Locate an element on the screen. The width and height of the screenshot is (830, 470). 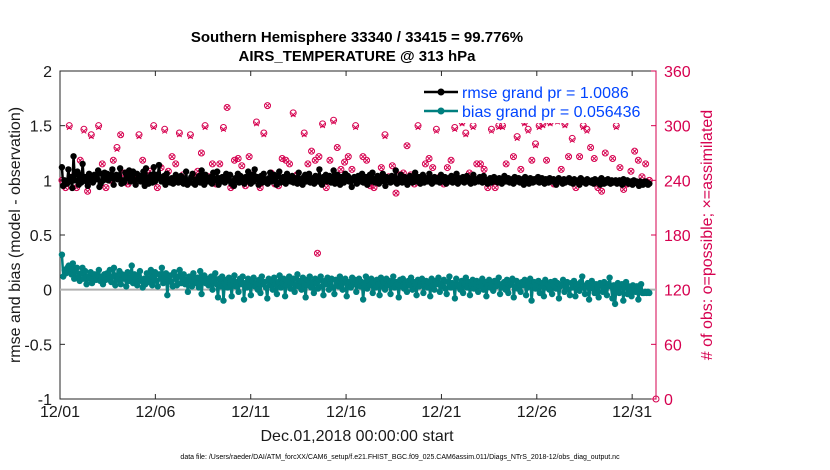
legend-rmse-marker is located at coordinates (441, 92).